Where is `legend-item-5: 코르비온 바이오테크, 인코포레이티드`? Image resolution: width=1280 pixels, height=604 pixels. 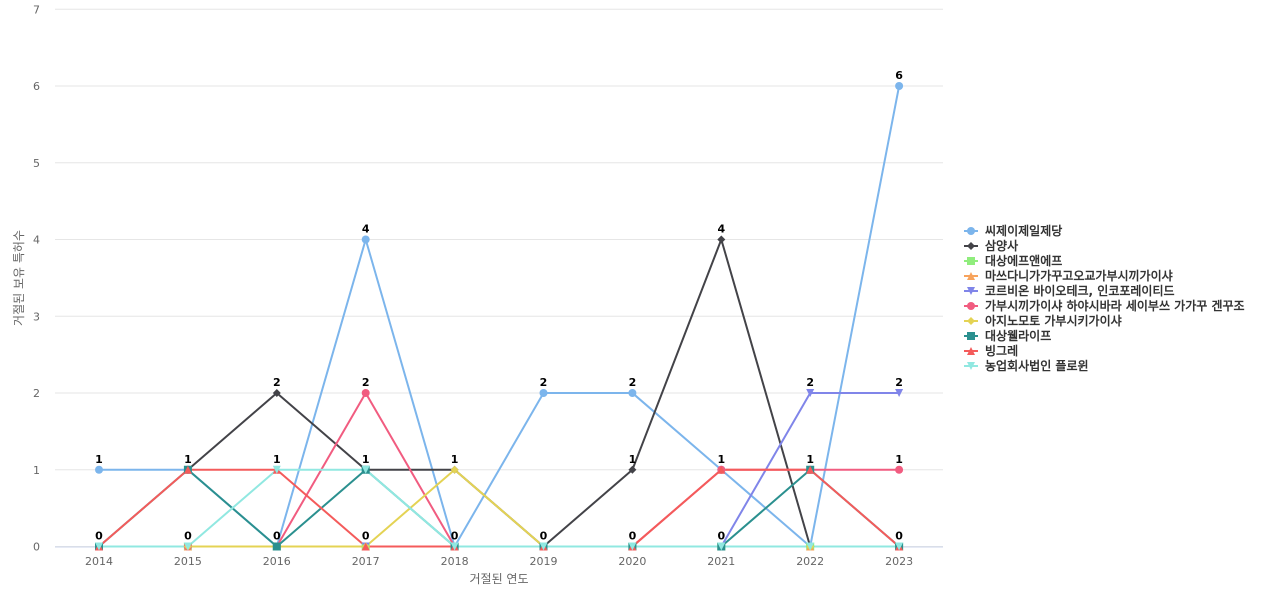 legend-item-5: 코르비온 바이오테크, 인코포레이티드 is located at coordinates (1069, 290).